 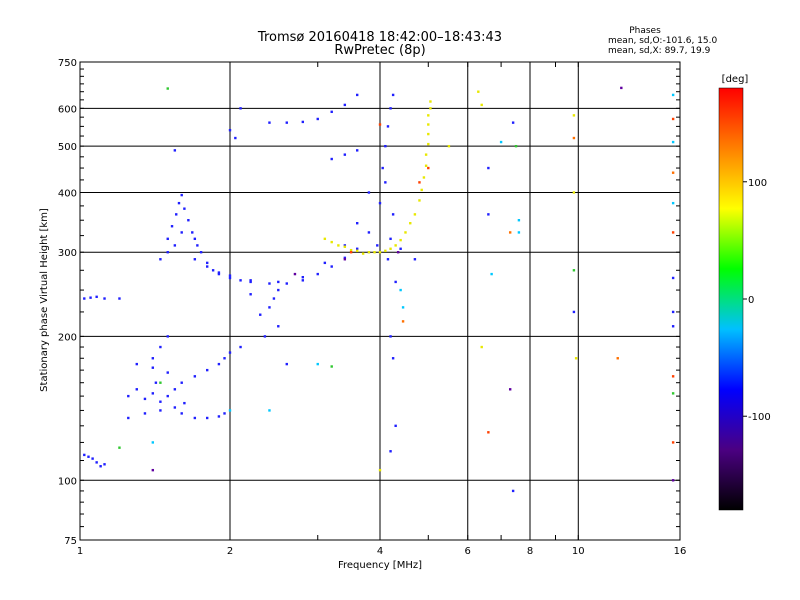 I want to click on x-tick-label: 10, so click(x=578, y=551).